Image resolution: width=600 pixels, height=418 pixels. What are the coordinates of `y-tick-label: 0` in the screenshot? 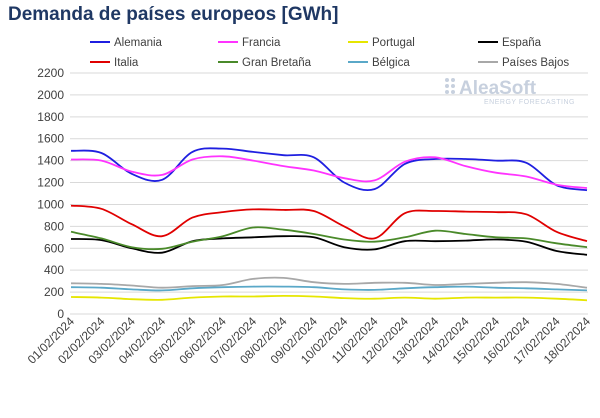 It's located at (60, 314).